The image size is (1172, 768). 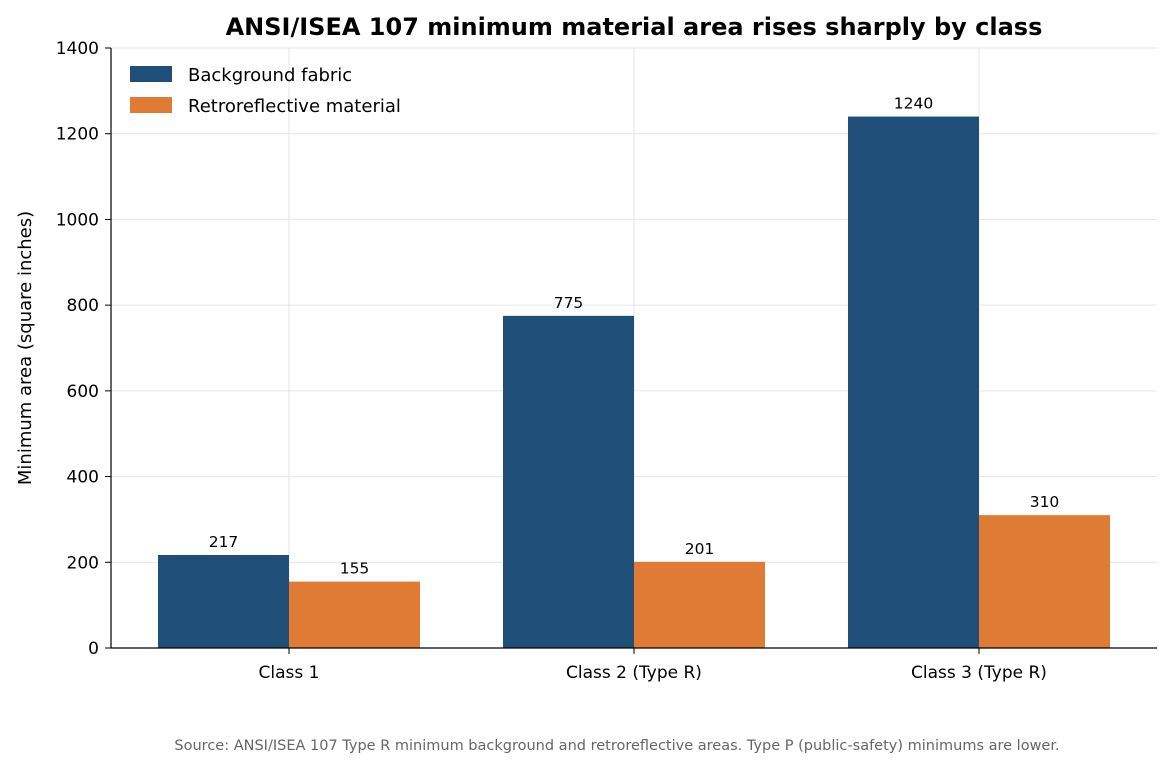 What do you see at coordinates (83, 563) in the screenshot?
I see `y-tick-label: 200` at bounding box center [83, 563].